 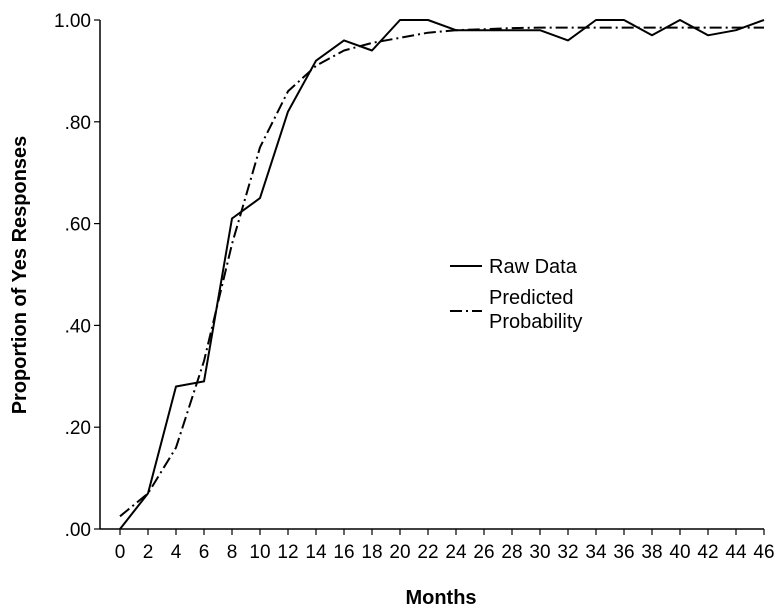 What do you see at coordinates (736, 552) in the screenshot?
I see `x-tick-label: 44` at bounding box center [736, 552].